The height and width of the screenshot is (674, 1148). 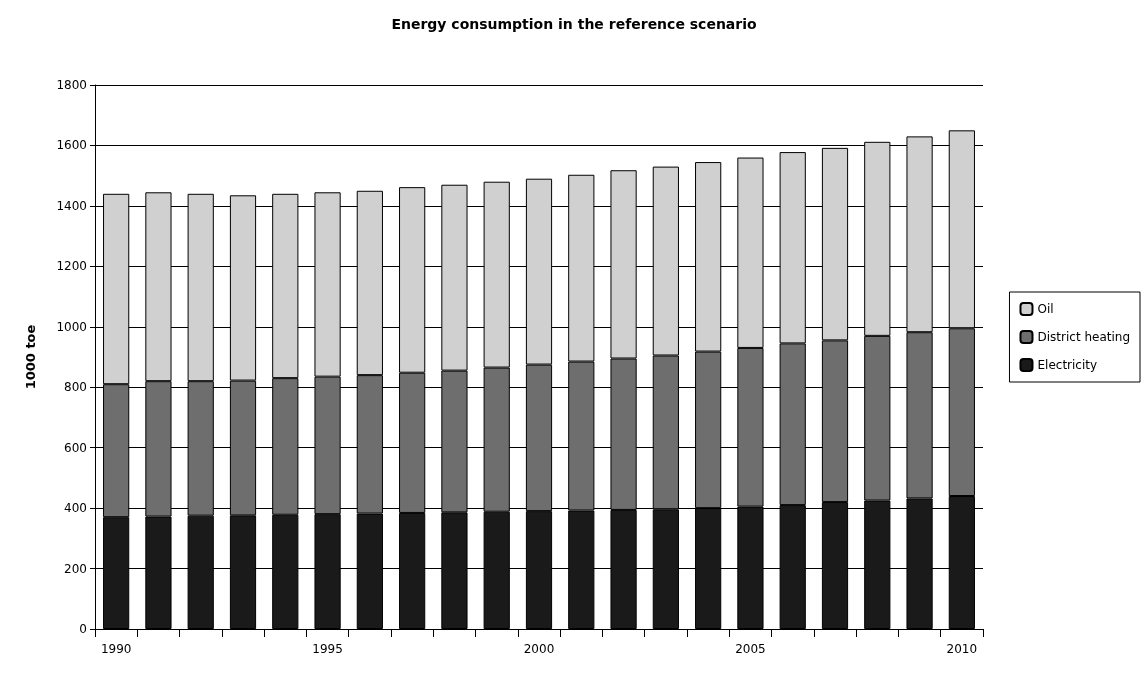 What do you see at coordinates (83, 629) in the screenshot?
I see `y-tick-label: 0` at bounding box center [83, 629].